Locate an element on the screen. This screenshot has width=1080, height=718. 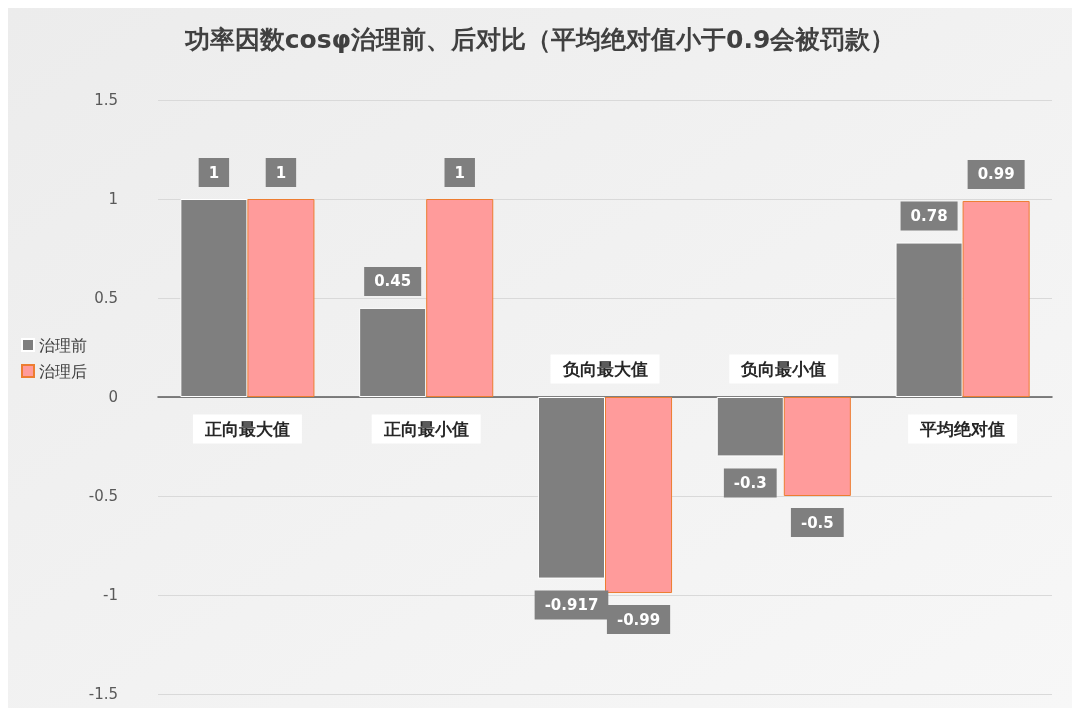
y-tick-label: 1.5 is located at coordinates (106, 100).